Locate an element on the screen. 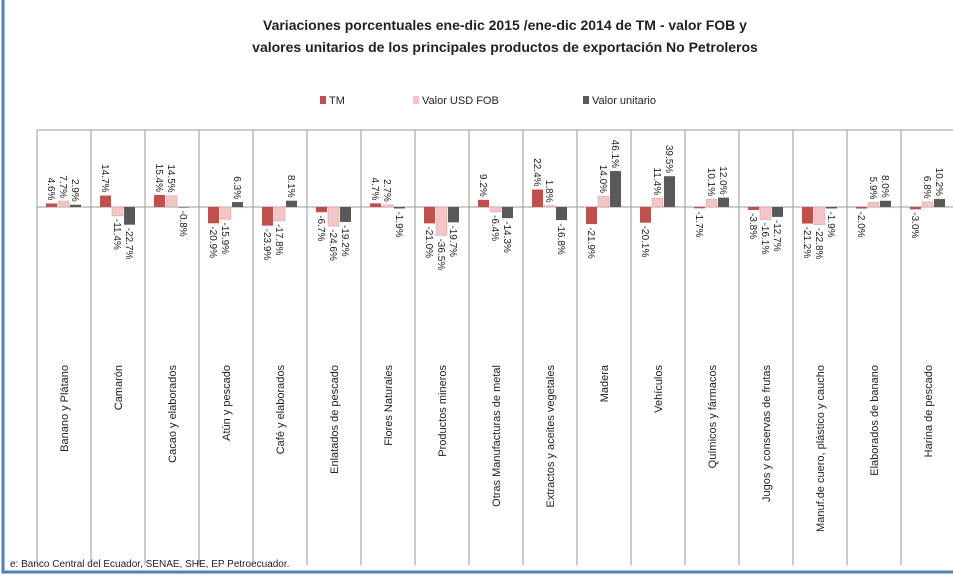 This screenshot has height=577, width=953. data-label: -21.9% is located at coordinates (590, 243).